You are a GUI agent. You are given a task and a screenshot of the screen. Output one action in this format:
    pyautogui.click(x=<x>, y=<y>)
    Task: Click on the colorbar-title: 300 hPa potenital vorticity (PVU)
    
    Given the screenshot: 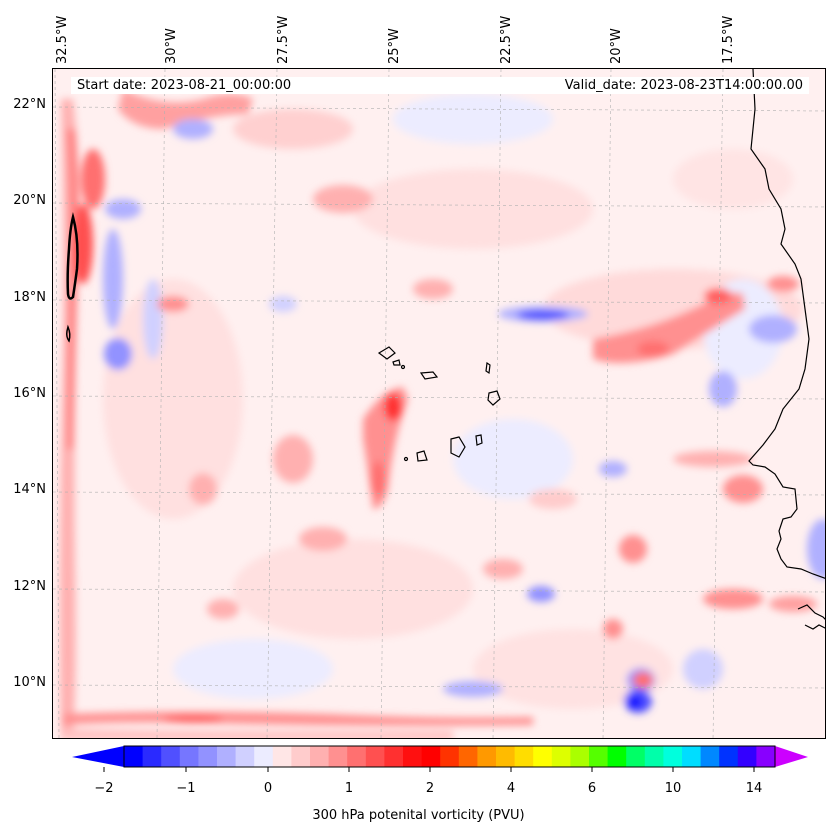 What is the action you would take?
    pyautogui.click(x=418, y=815)
    